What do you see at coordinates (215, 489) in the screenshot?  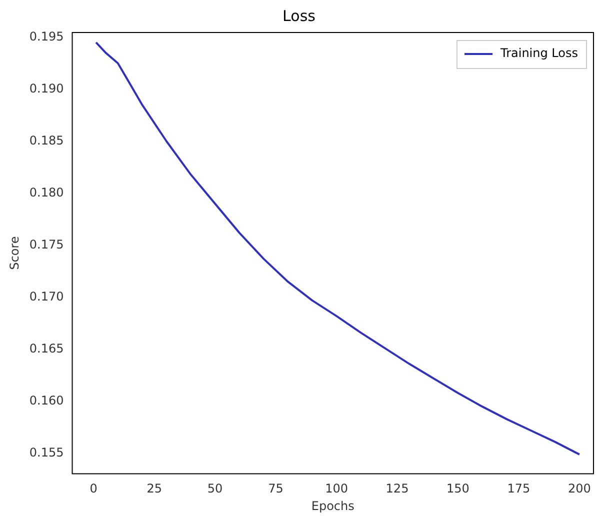 I see `x-tick-label: 50` at bounding box center [215, 489].